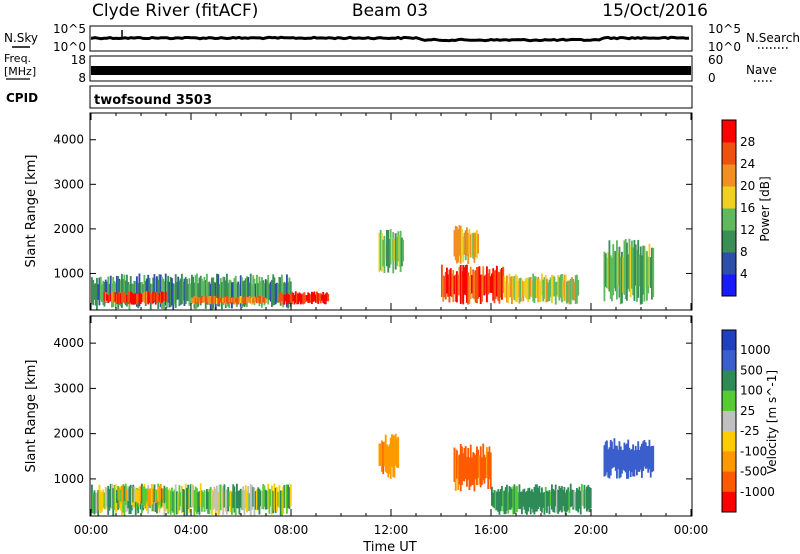 This screenshot has height=554, width=800. I want to click on power-colorbar-swatch, so click(729, 197).